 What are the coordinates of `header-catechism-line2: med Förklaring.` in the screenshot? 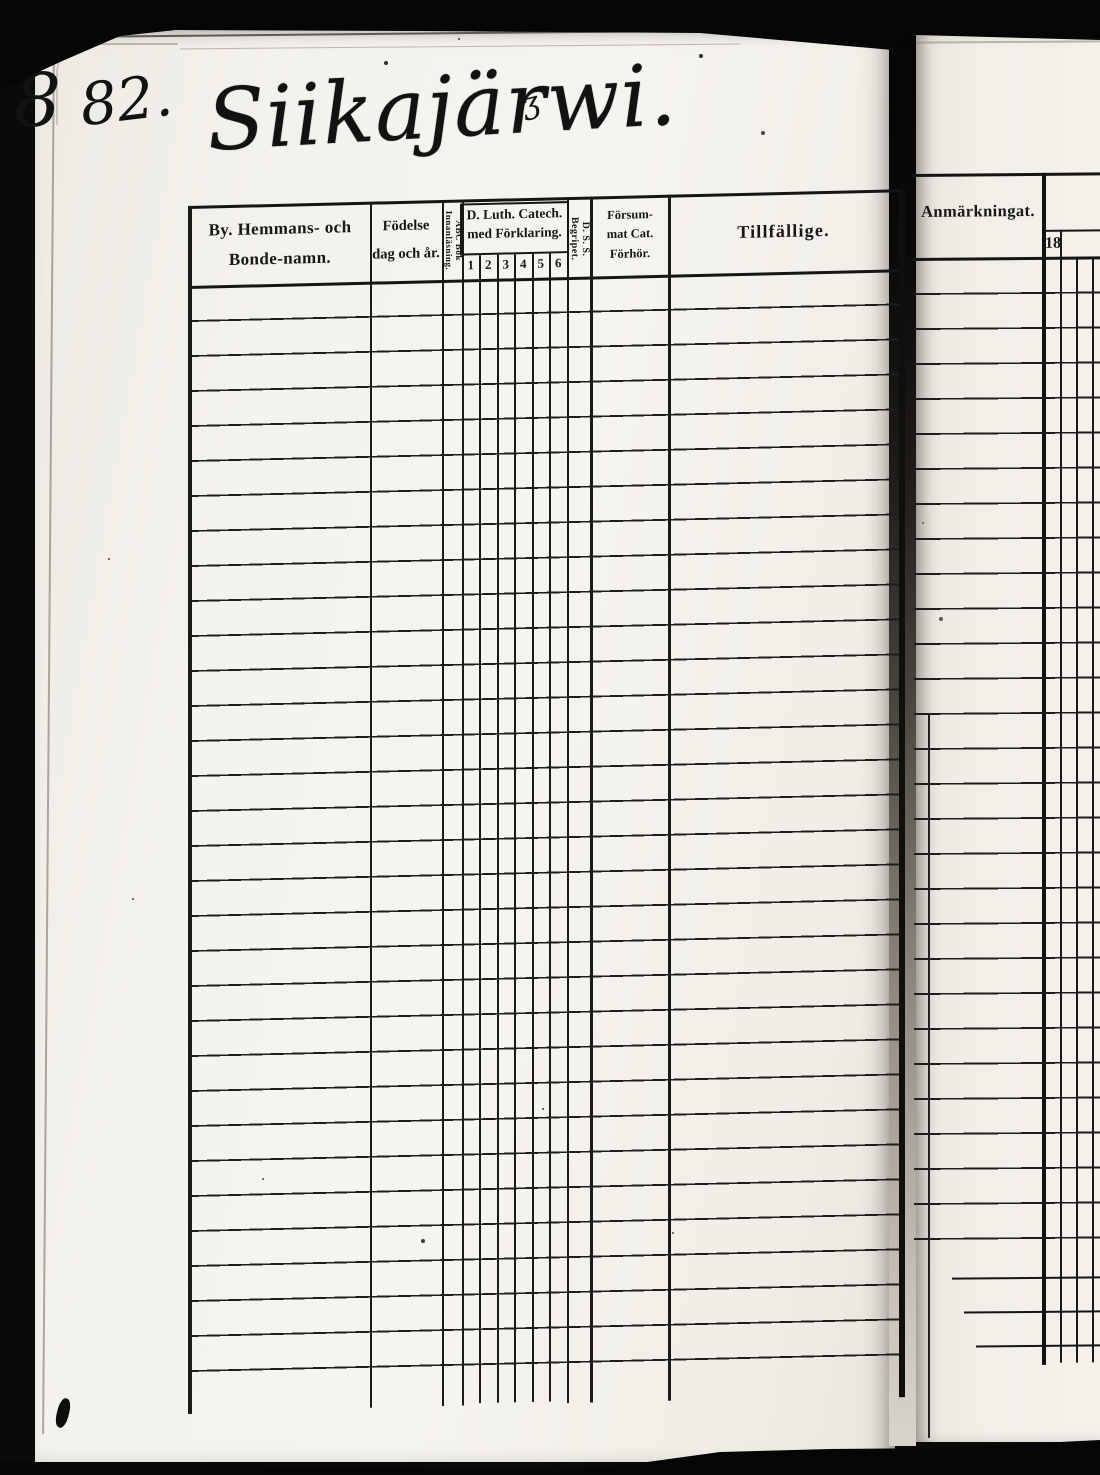 It's located at (514, 233).